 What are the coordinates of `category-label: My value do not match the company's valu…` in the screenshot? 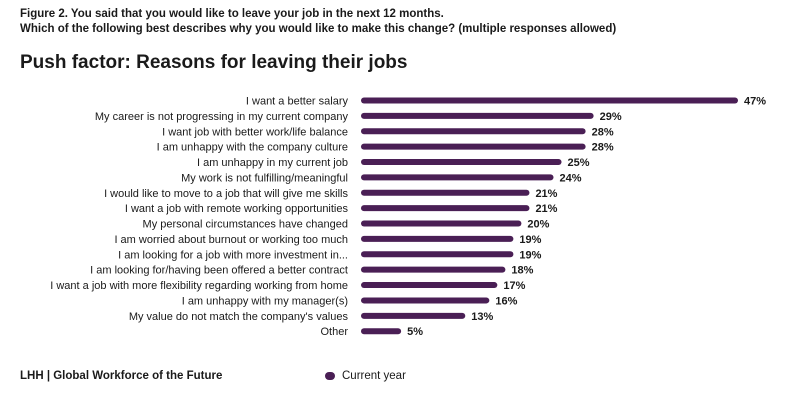 It's located at (239, 317).